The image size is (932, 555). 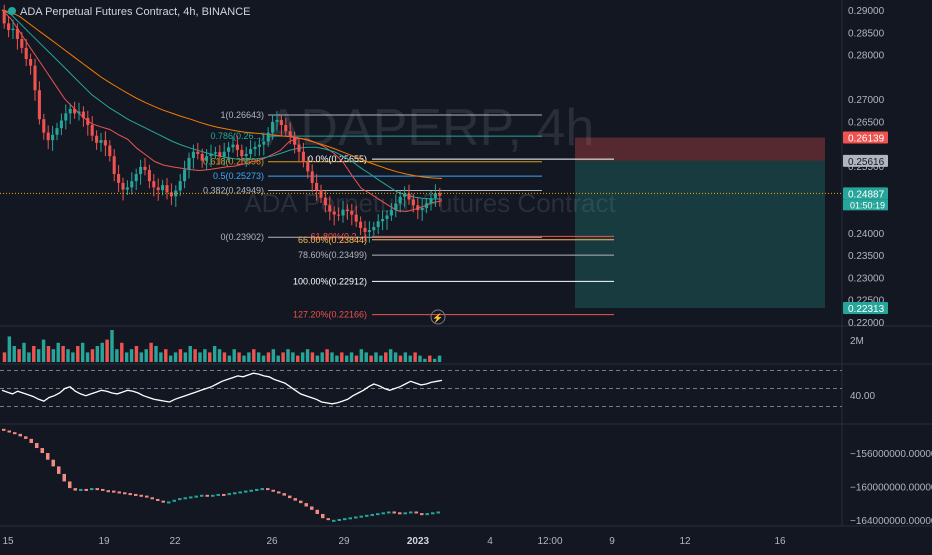 I want to click on rsi-axis-label: 40.00, so click(x=862, y=396).